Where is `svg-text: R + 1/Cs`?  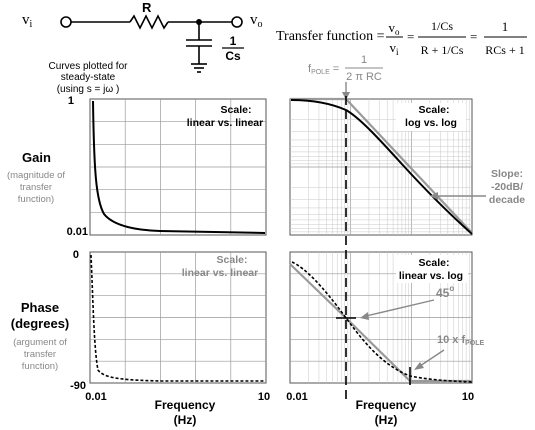
svg-text: R + 1/Cs is located at coordinates (442, 50).